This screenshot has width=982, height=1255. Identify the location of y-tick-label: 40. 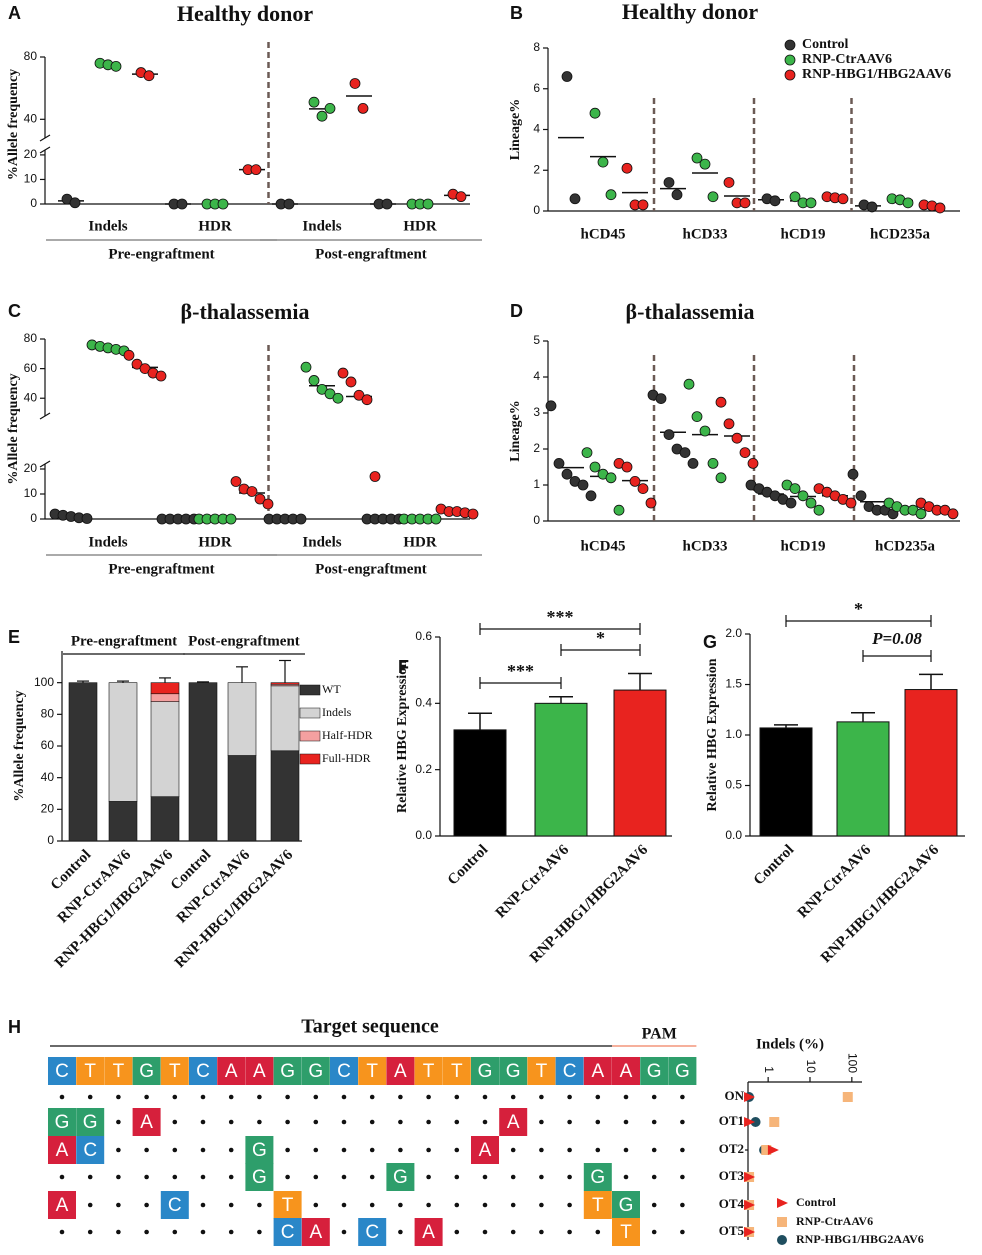
(31, 118).